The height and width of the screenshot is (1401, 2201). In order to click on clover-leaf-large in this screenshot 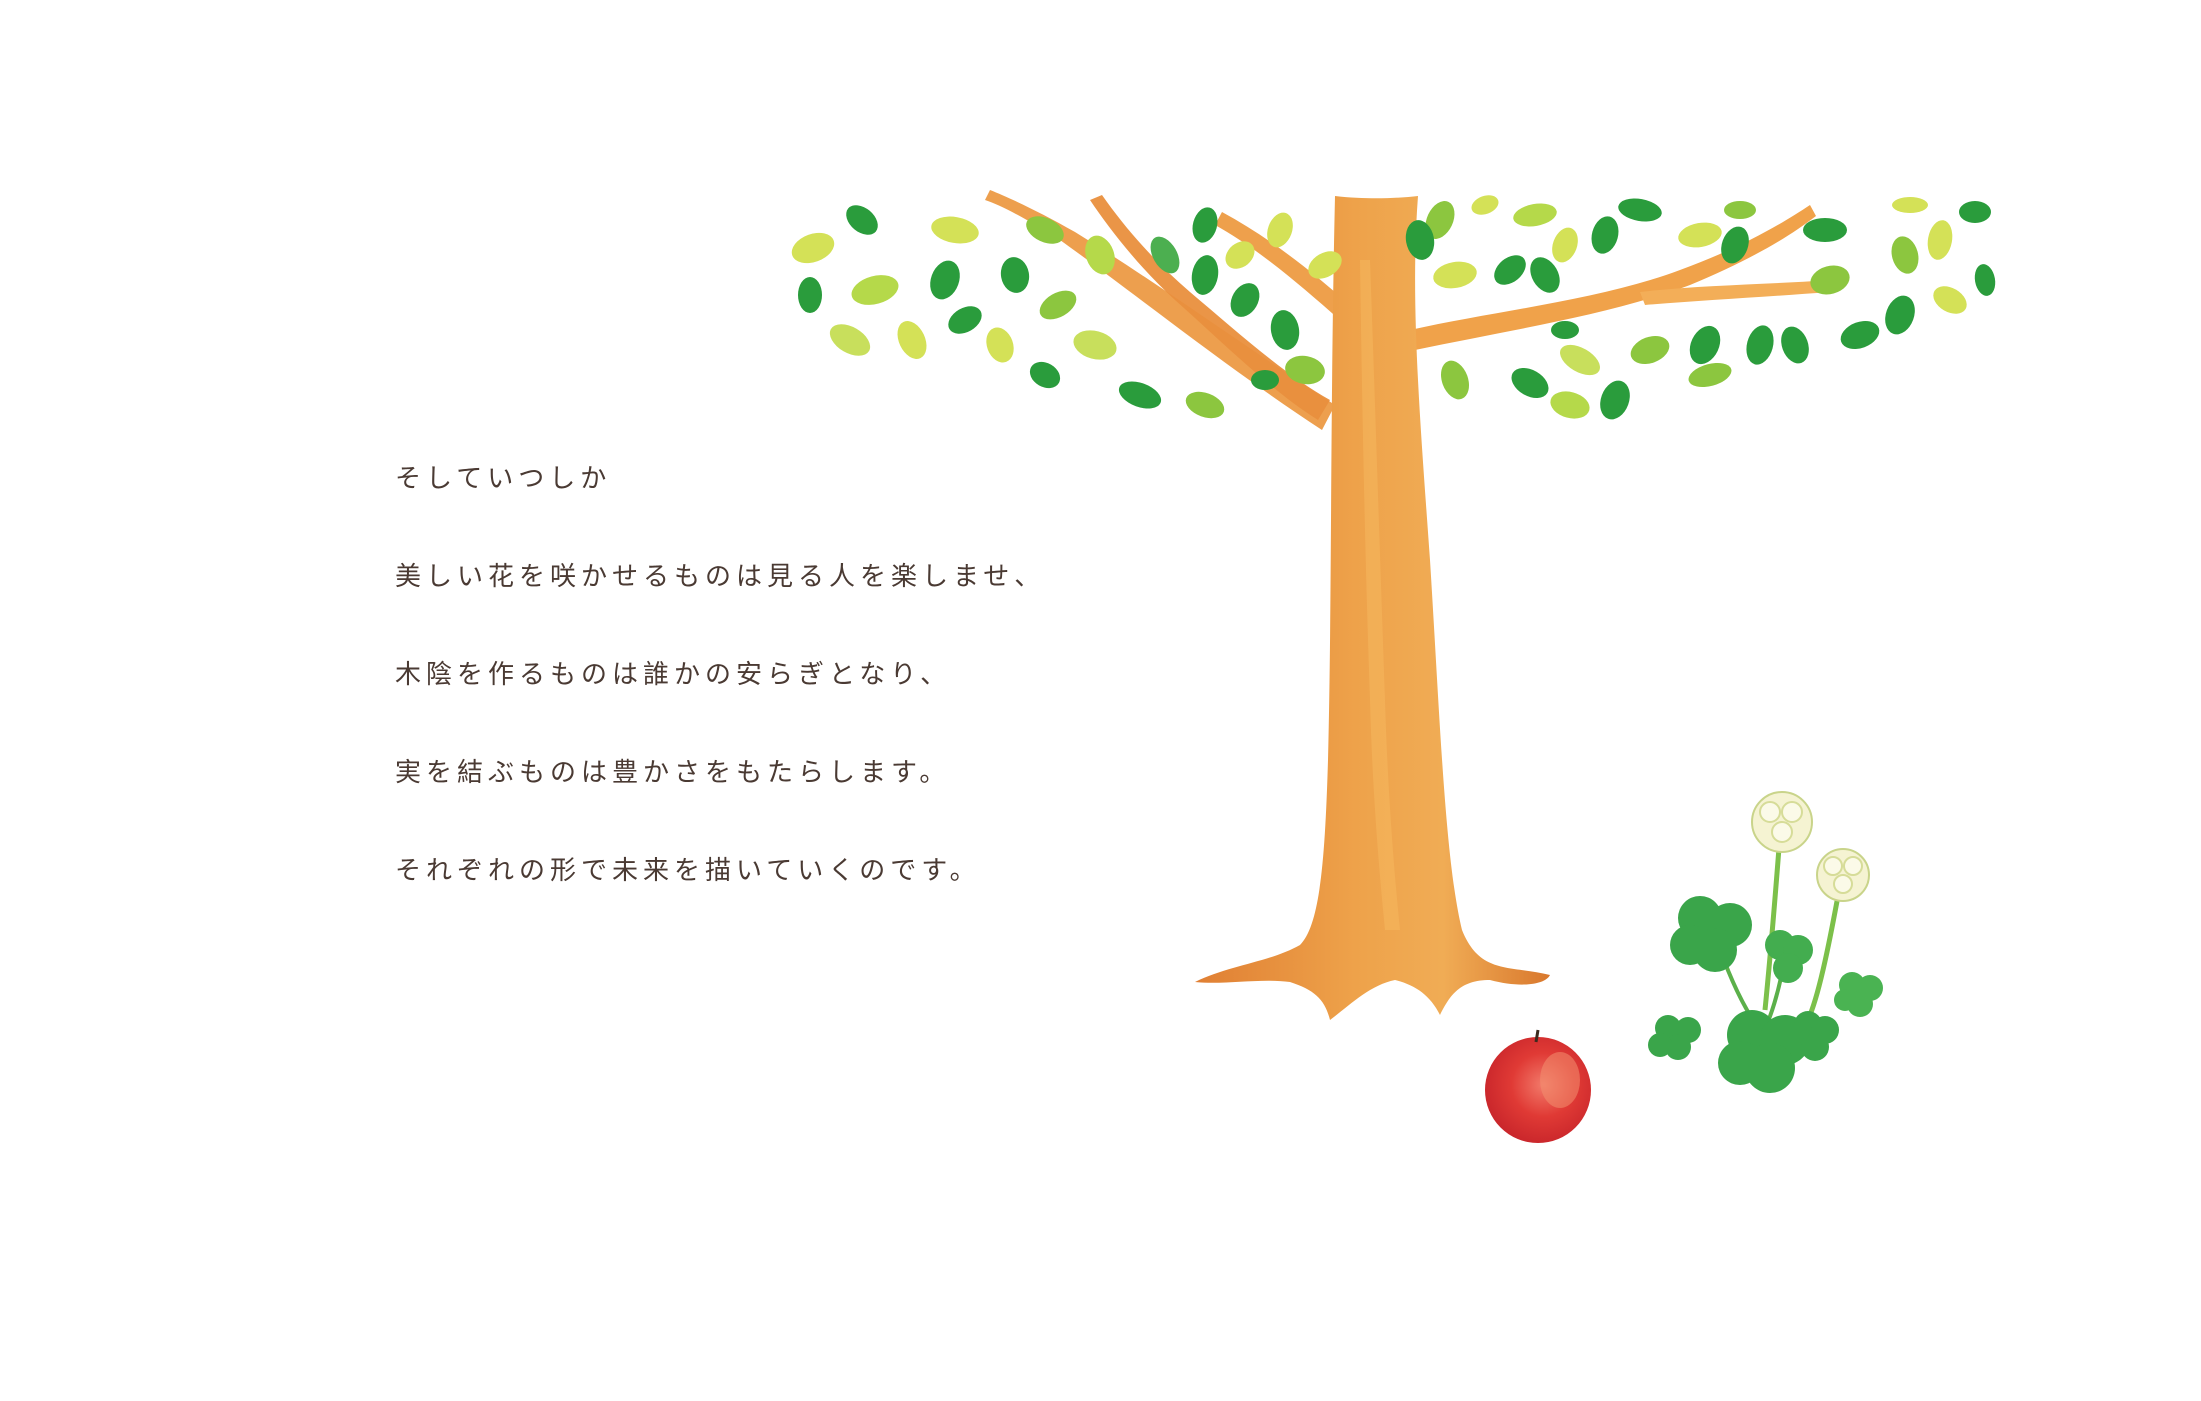, I will do `click(1711, 934)`.